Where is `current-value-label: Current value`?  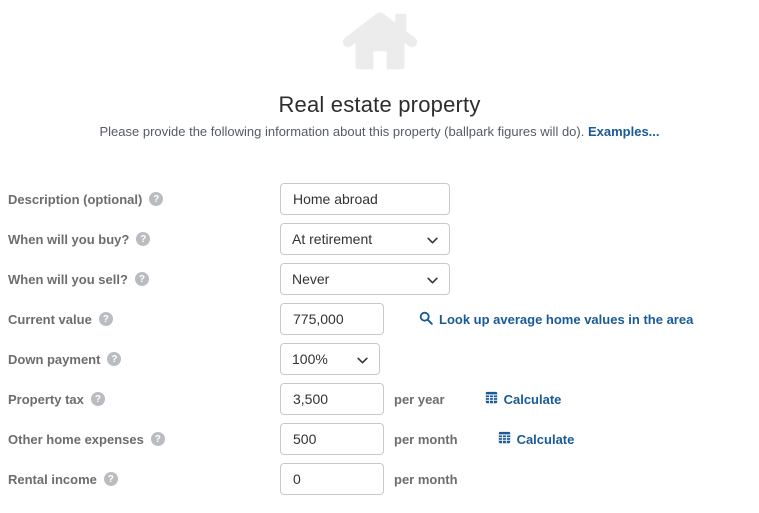
current-value-label: Current value is located at coordinates (50, 319).